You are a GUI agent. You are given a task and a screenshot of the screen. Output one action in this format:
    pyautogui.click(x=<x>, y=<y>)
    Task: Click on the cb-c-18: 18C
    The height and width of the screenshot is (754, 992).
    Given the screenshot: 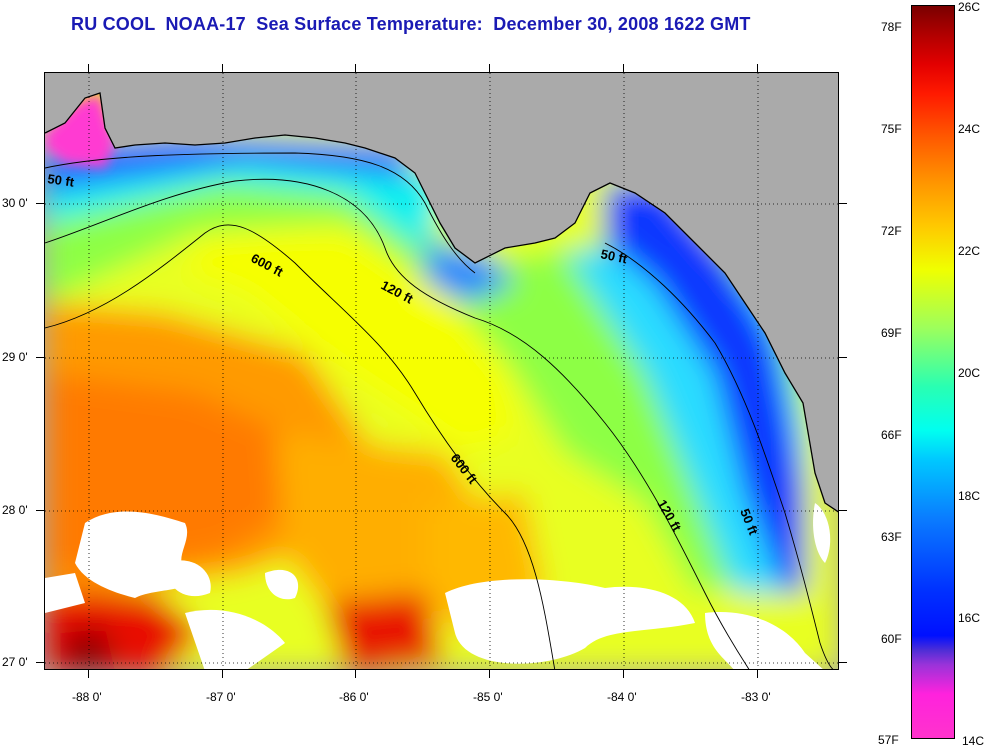 What is the action you would take?
    pyautogui.click(x=969, y=496)
    